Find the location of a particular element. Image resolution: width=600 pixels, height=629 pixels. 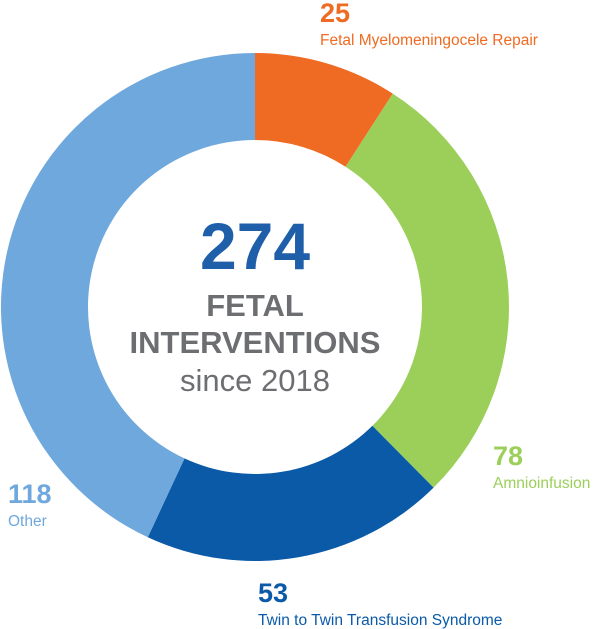

slice-value-label: 53 is located at coordinates (273, 593).